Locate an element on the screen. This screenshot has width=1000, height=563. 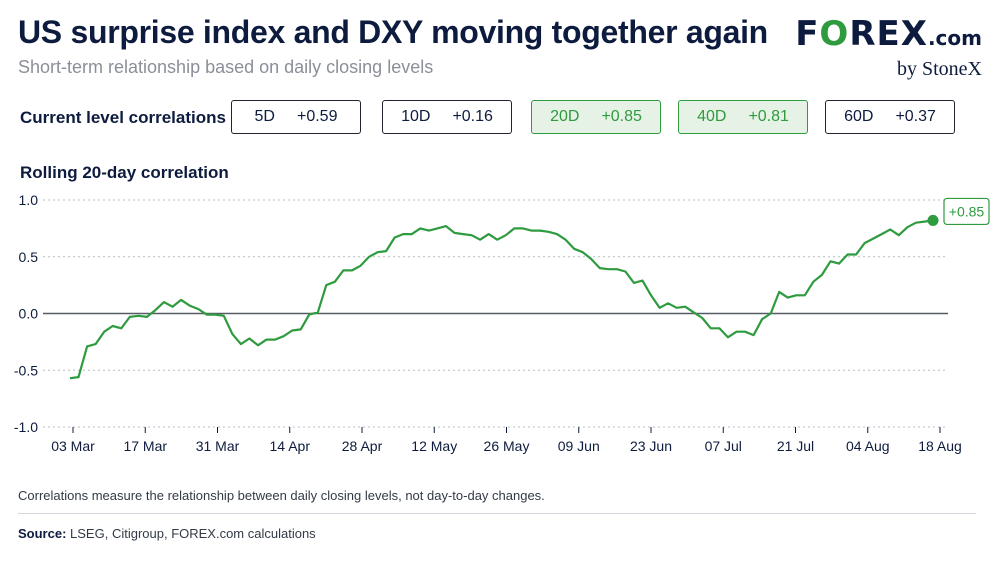
y-tick-label: -1.0 is located at coordinates (26, 427).